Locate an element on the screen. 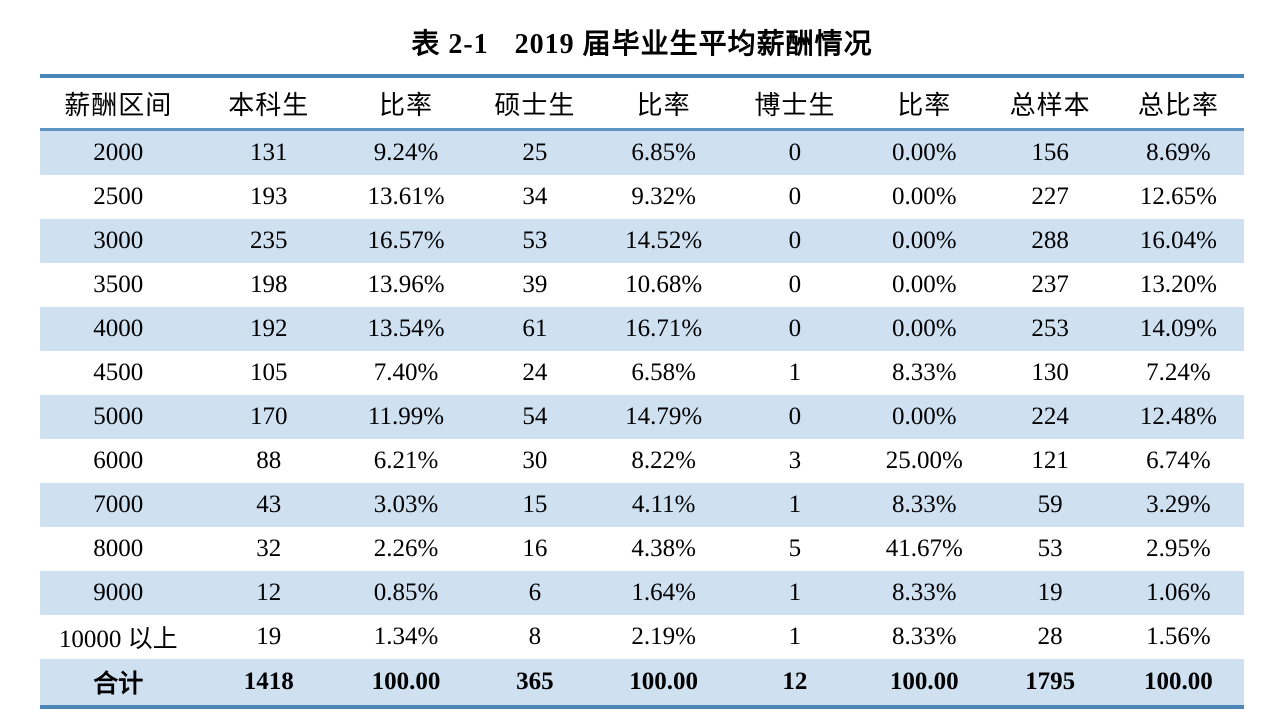  table-cell: 11.99% is located at coordinates (406, 416).